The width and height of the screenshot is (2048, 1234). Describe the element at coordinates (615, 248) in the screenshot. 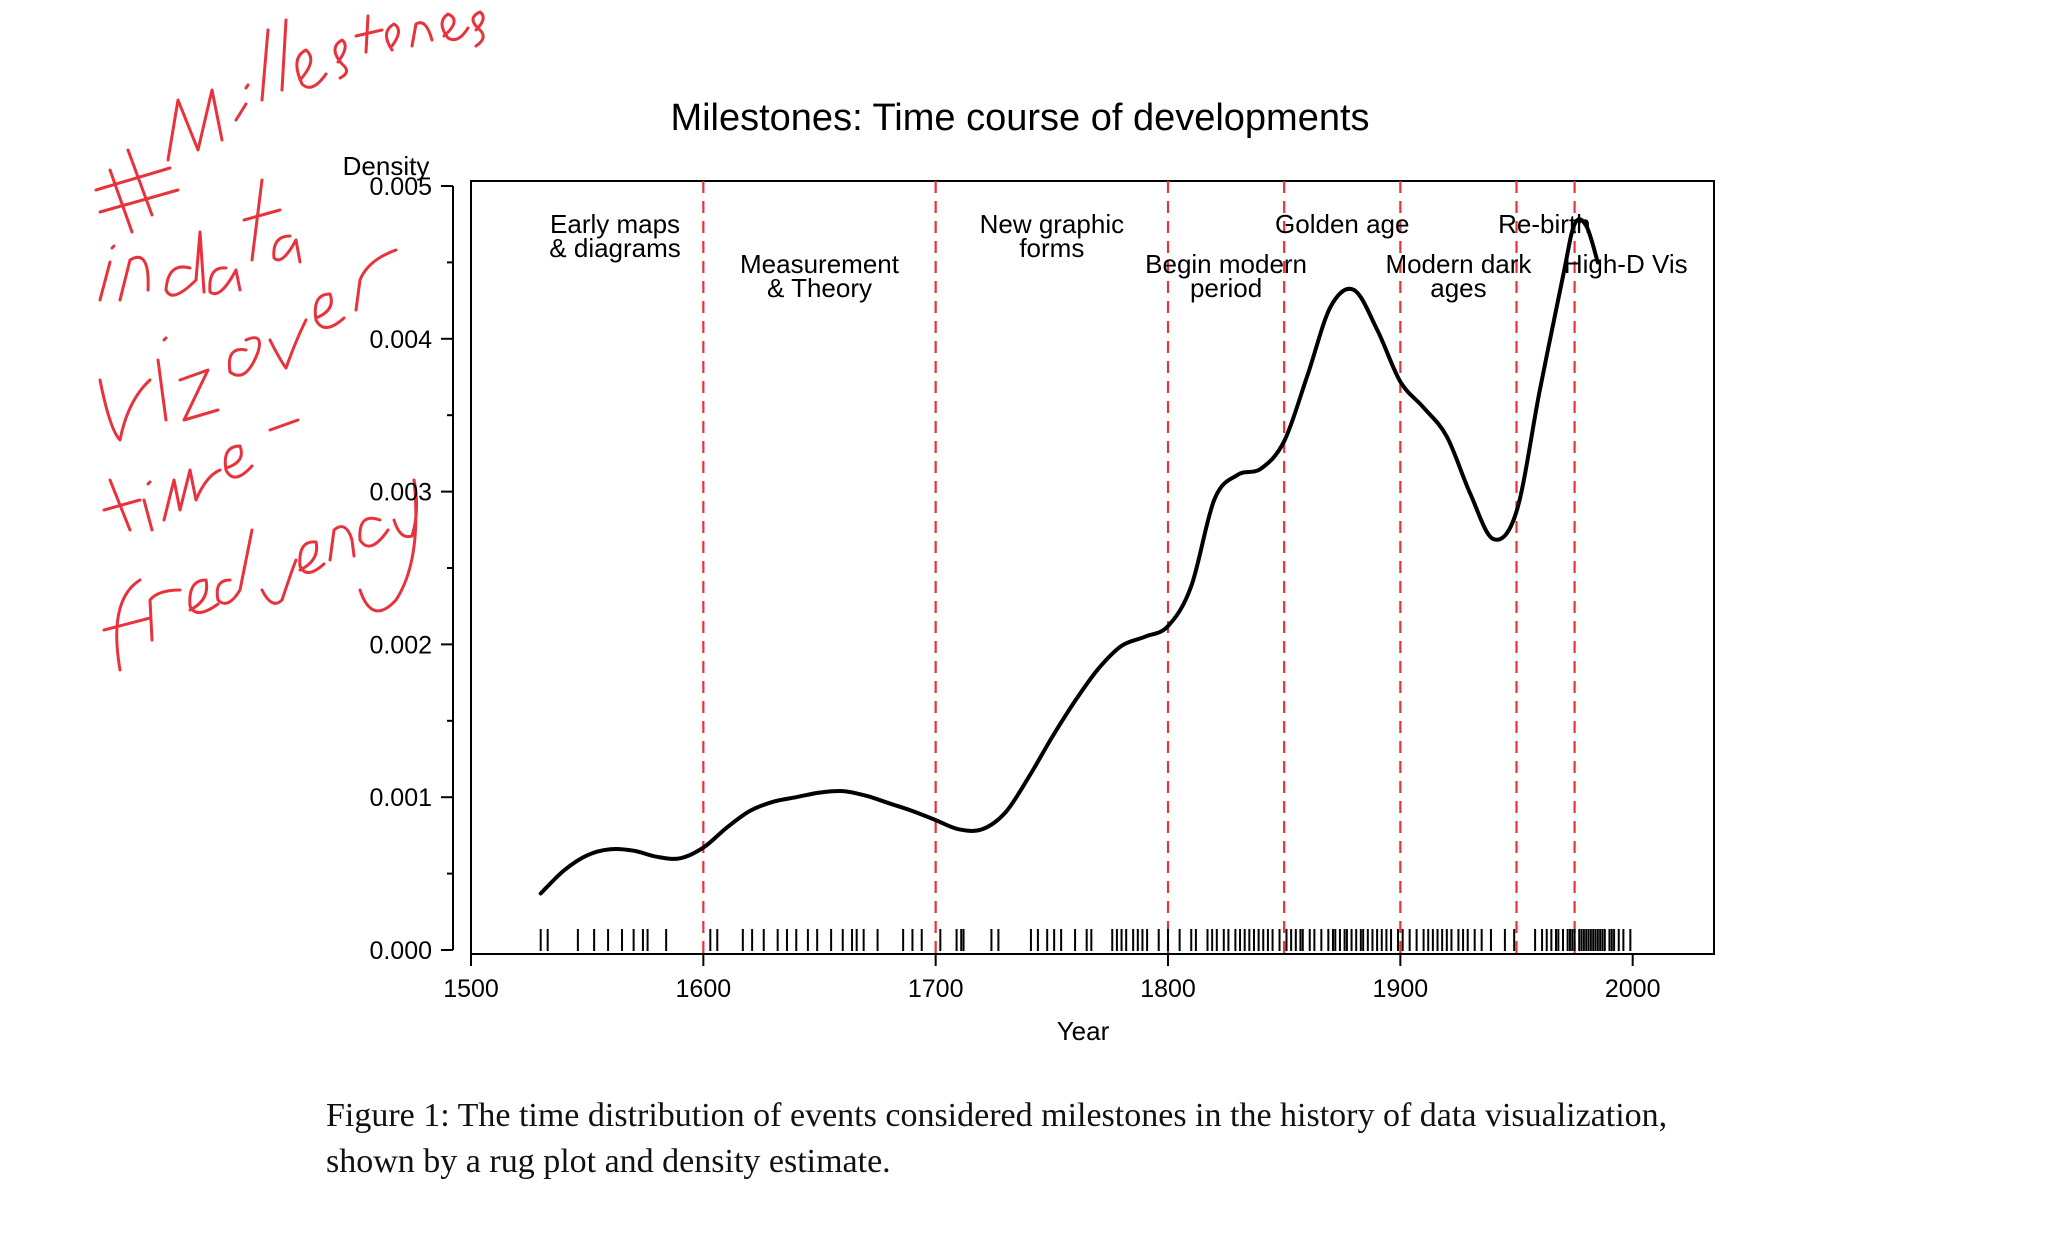

I see `period-label-line: & diagrams` at that location.